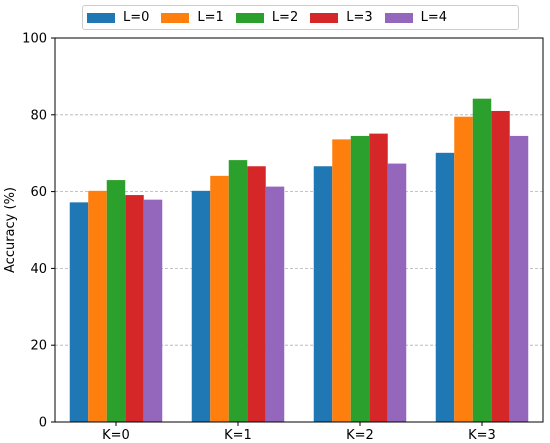 This screenshot has height=443, width=550. I want to click on legend-label: L=1, so click(210, 17).